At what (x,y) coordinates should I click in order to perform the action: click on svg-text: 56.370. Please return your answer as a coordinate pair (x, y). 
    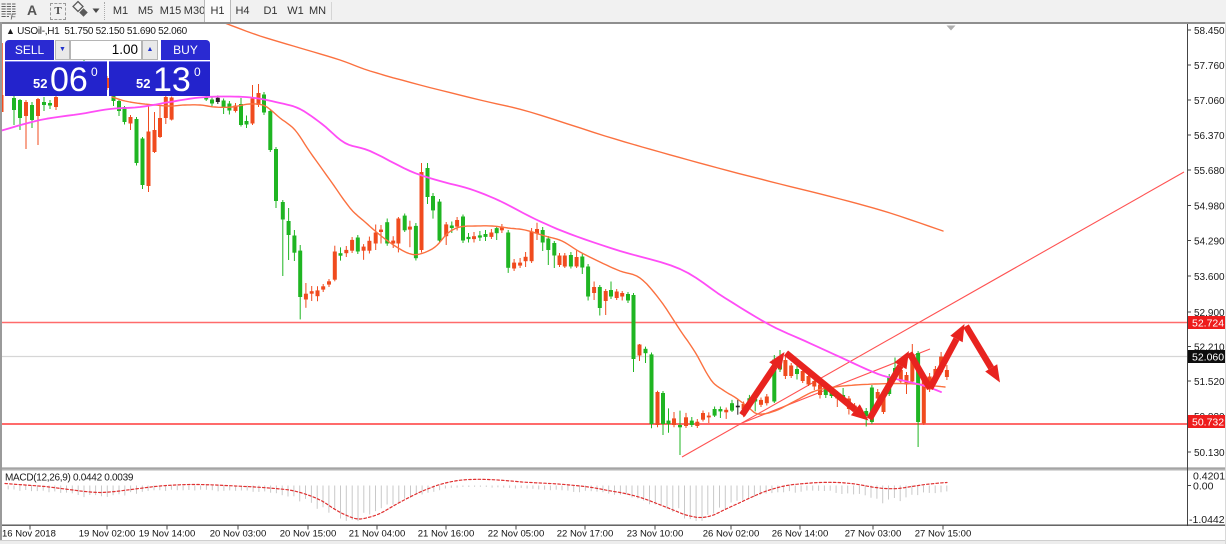
    Looking at the image, I should click on (1209, 136).